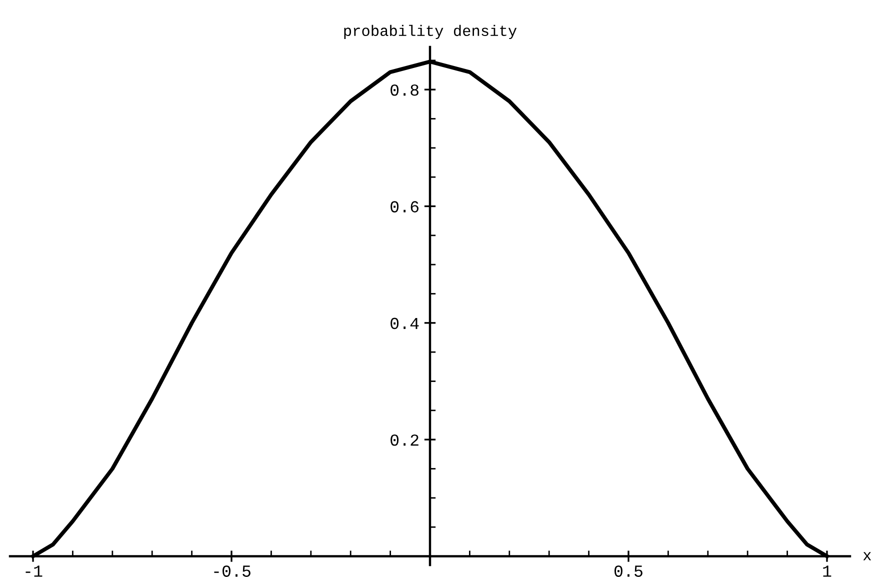  Describe the element at coordinates (404, 440) in the screenshot. I see `y-tick-label: 0.2` at that location.